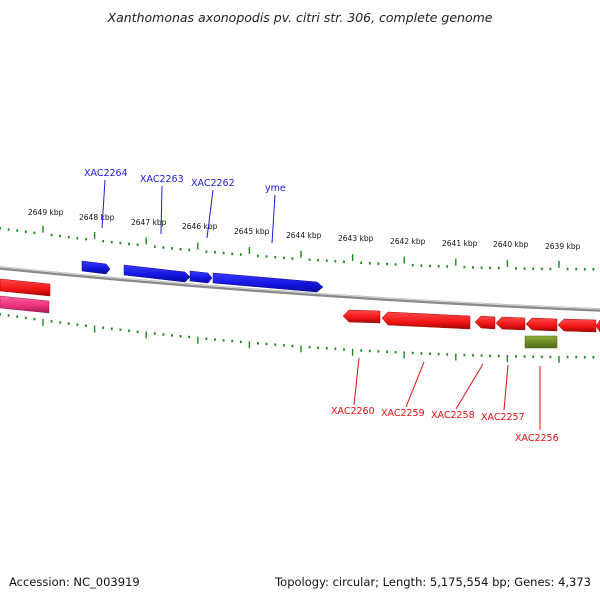  Describe the element at coordinates (511, 244) in the screenshot. I see `kbp-label: 2640 kbp` at that location.